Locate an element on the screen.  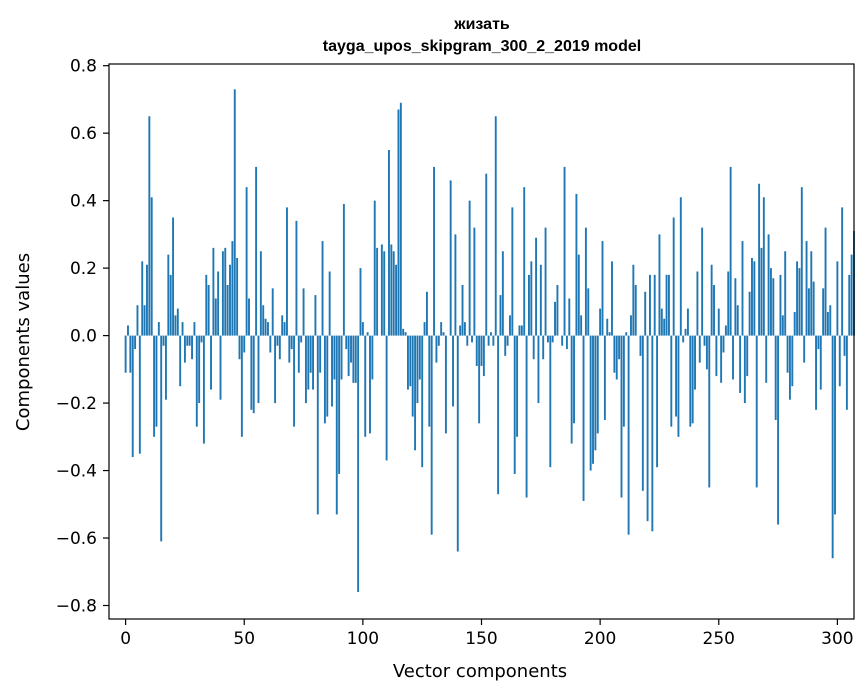
chart-subtitle: tayga_upos_skipgram_300_2_2019 model is located at coordinates (482, 46).